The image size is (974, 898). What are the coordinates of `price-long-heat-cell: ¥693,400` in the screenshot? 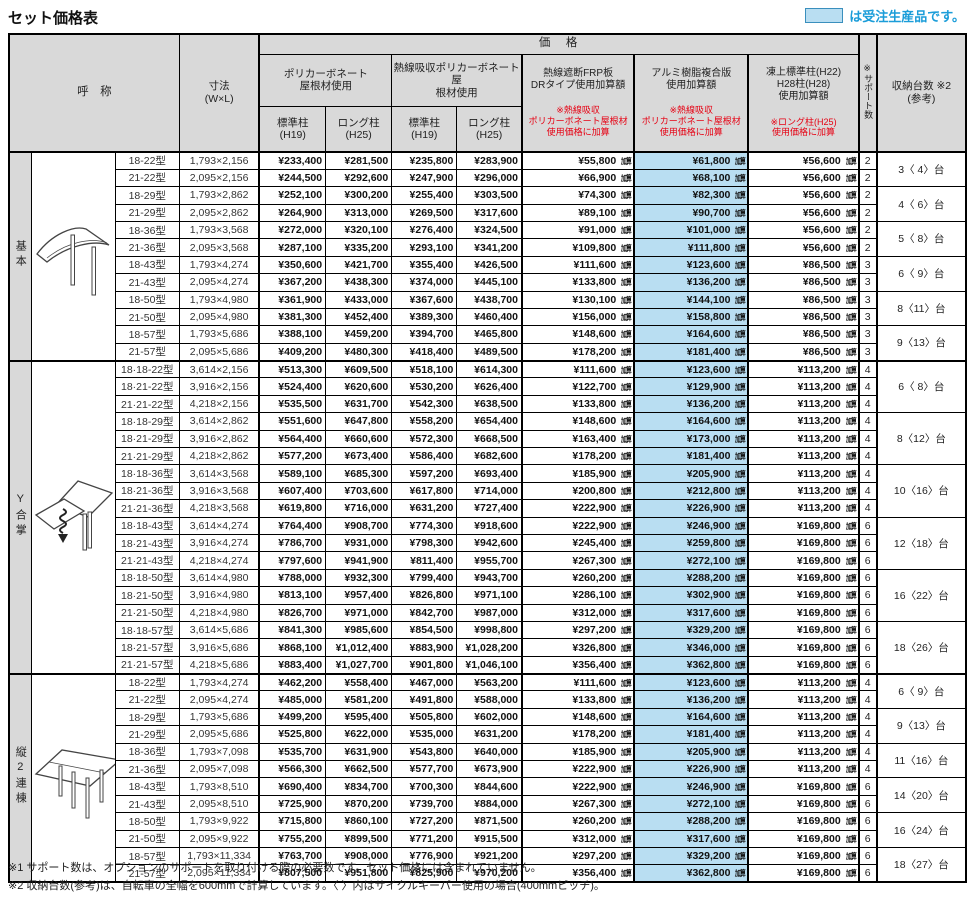 It's located at (489, 473).